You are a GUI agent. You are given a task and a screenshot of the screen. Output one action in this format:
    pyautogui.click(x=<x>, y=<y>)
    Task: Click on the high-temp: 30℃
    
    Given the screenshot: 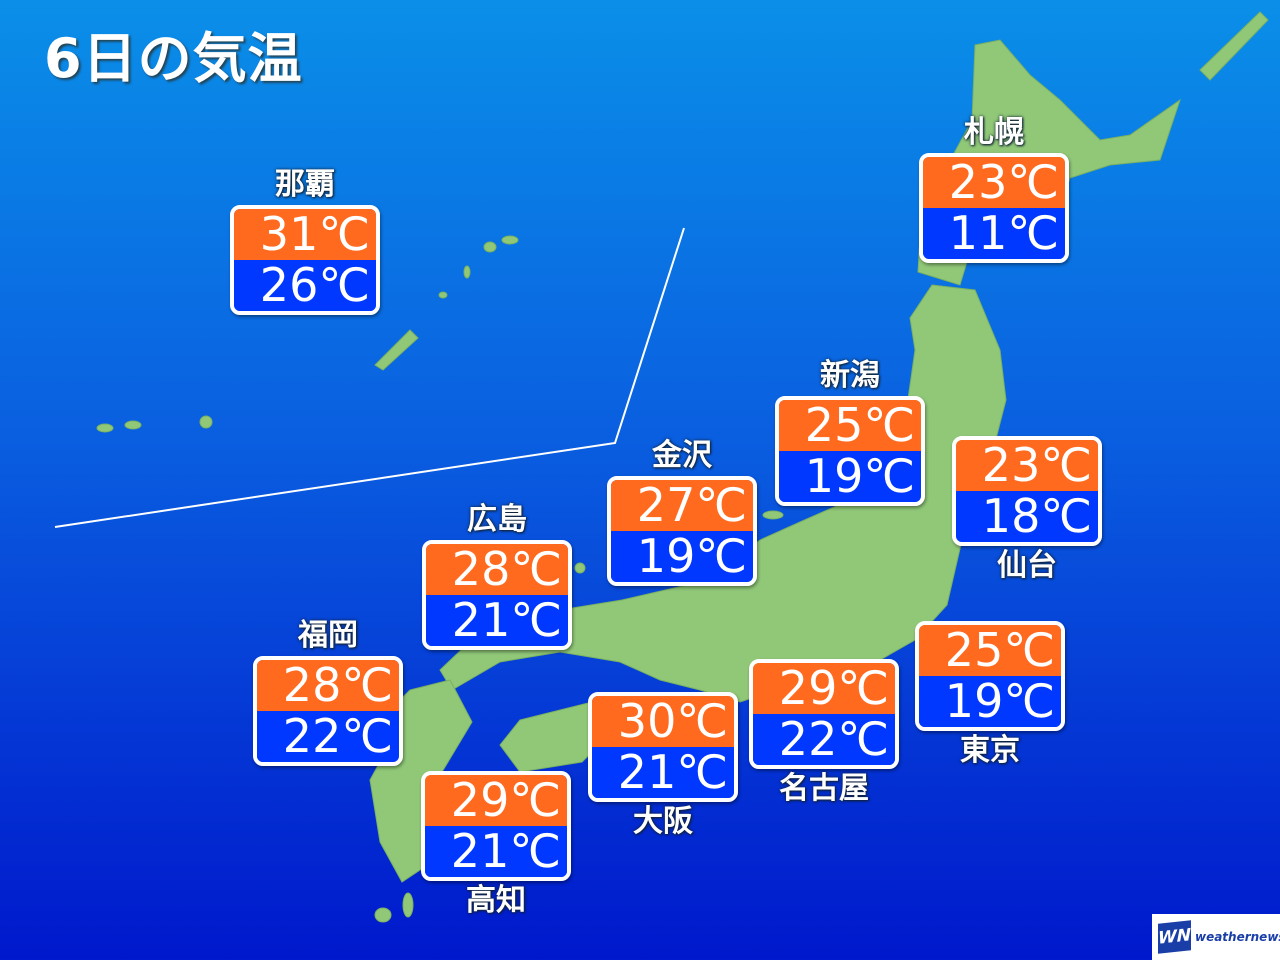 What is the action you would take?
    pyautogui.click(x=663, y=721)
    